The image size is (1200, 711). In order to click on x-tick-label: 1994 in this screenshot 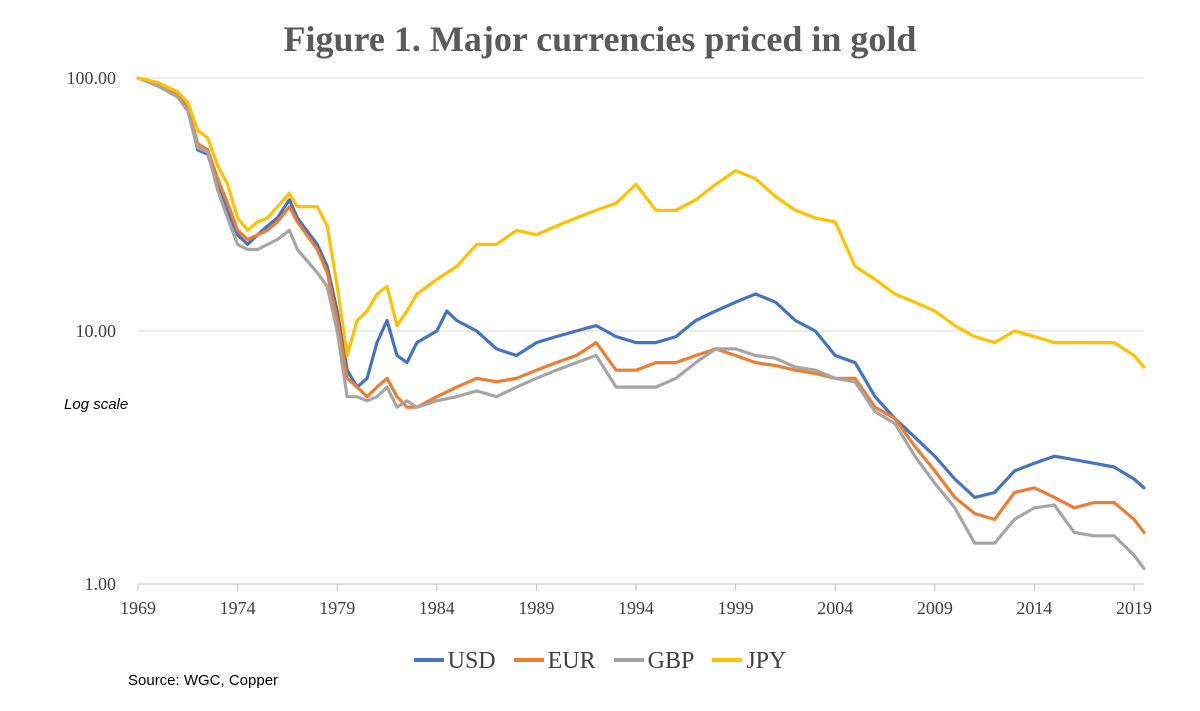, I will do `click(636, 608)`.